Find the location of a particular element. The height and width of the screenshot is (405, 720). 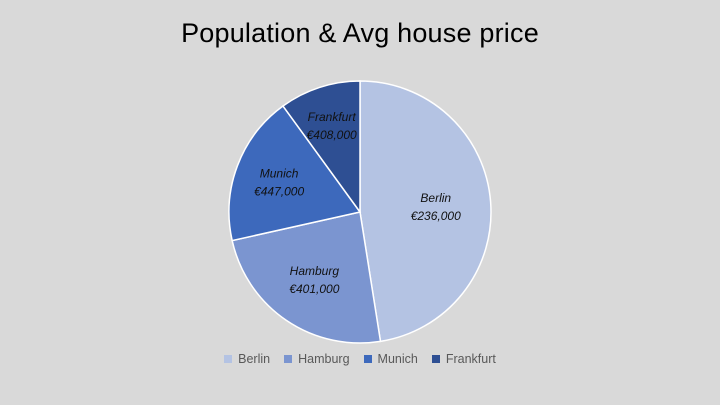

legend-label-berlin: Berlin is located at coordinates (254, 359).